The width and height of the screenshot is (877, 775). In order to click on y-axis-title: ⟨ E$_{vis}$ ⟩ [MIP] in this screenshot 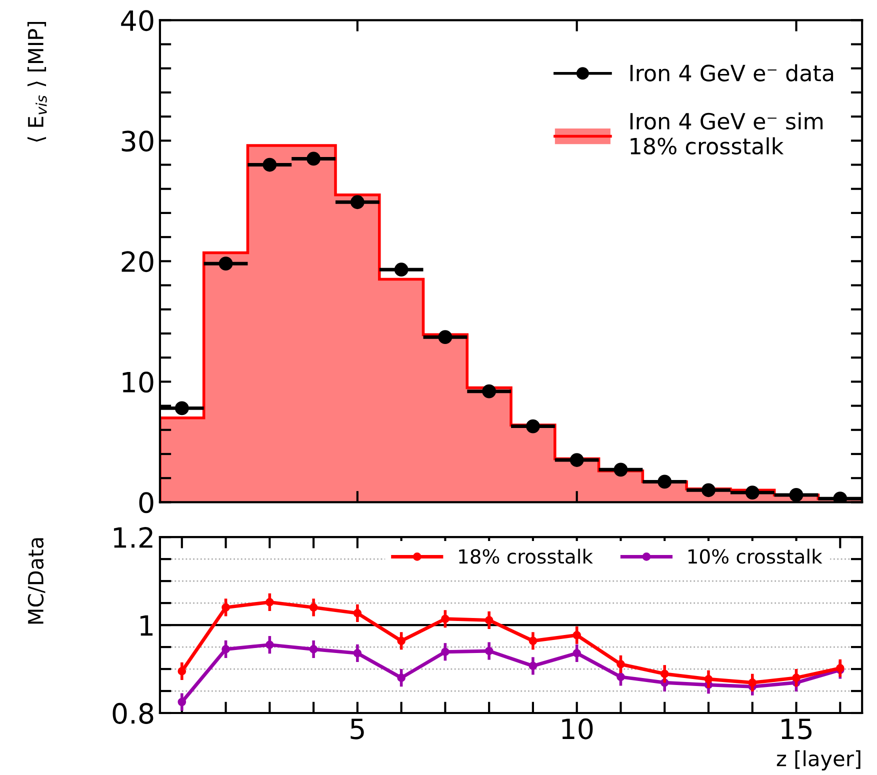, I will do `click(37, 82)`.